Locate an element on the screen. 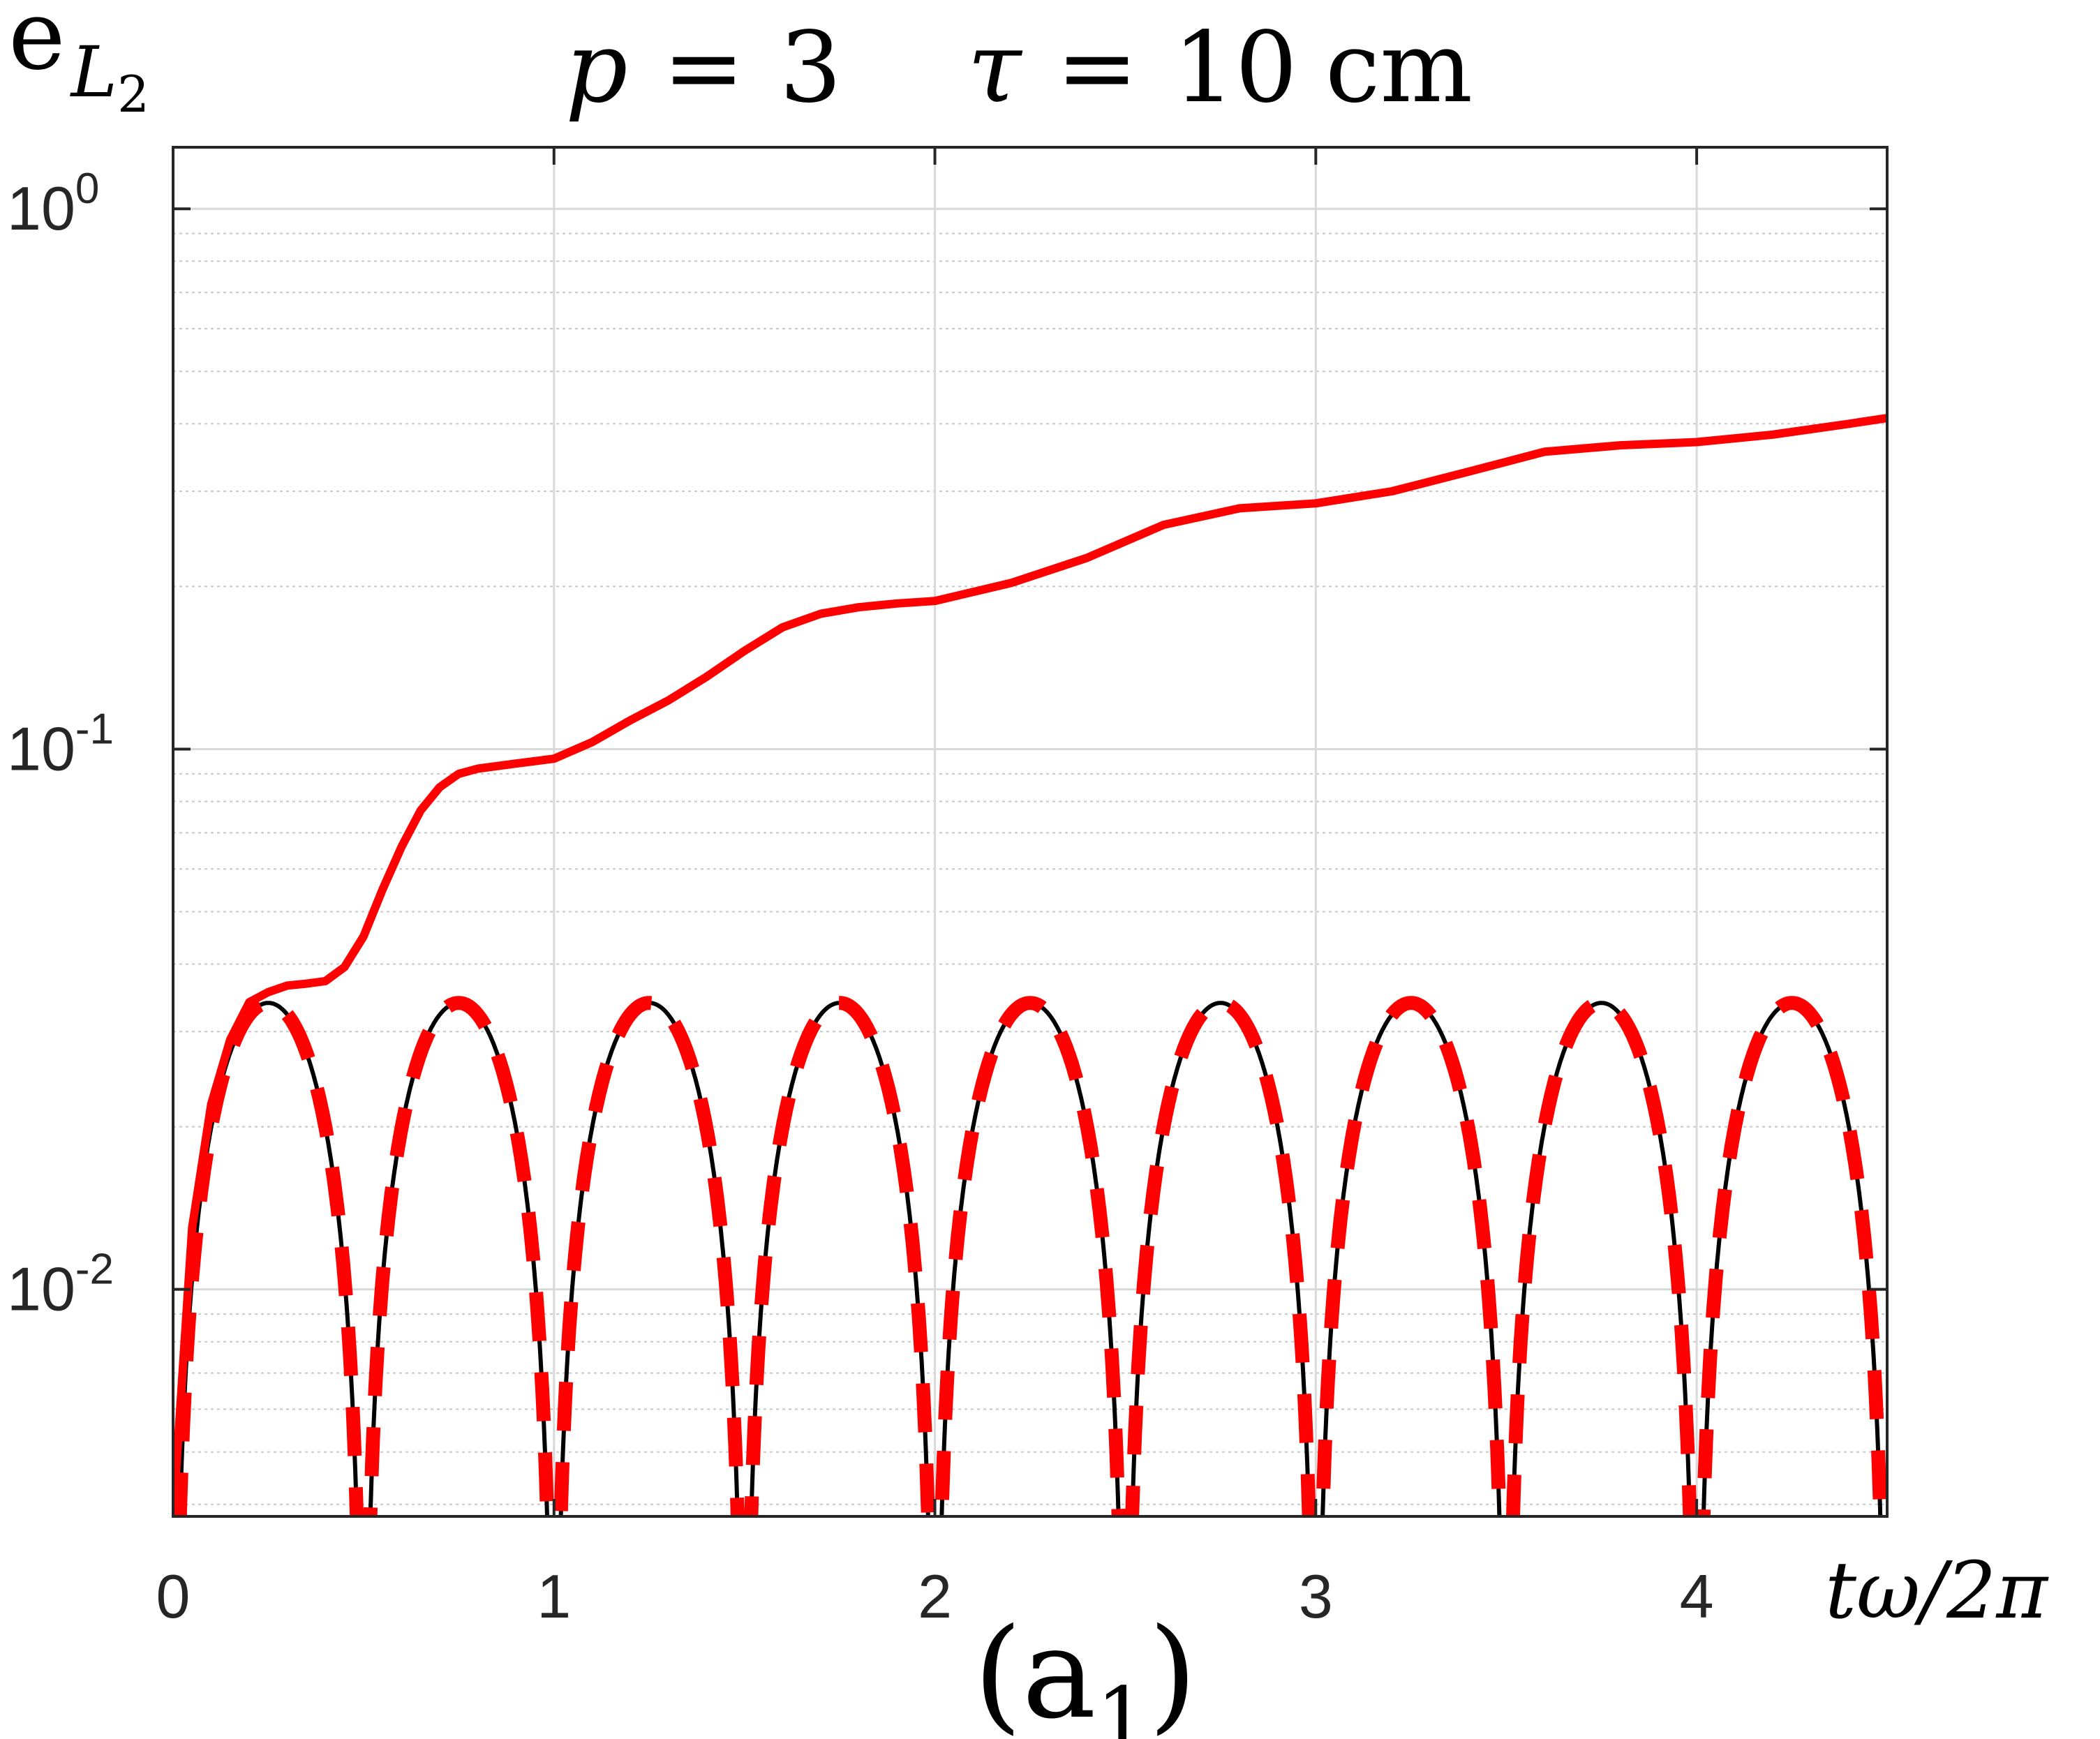 This screenshot has width=2100, height=1739. x-tick-label: 0 is located at coordinates (173, 1596).